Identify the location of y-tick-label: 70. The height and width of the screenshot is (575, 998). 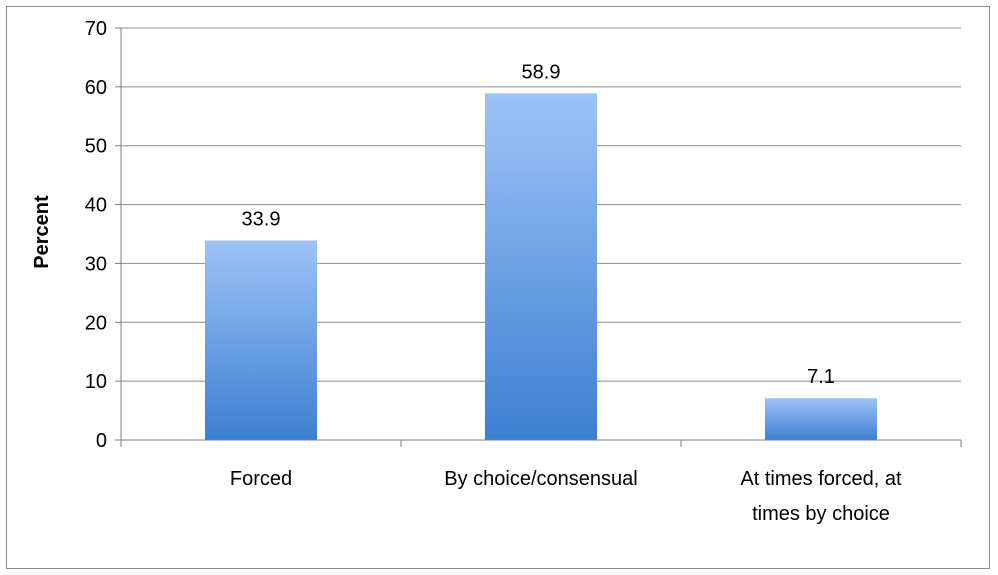
(96, 29).